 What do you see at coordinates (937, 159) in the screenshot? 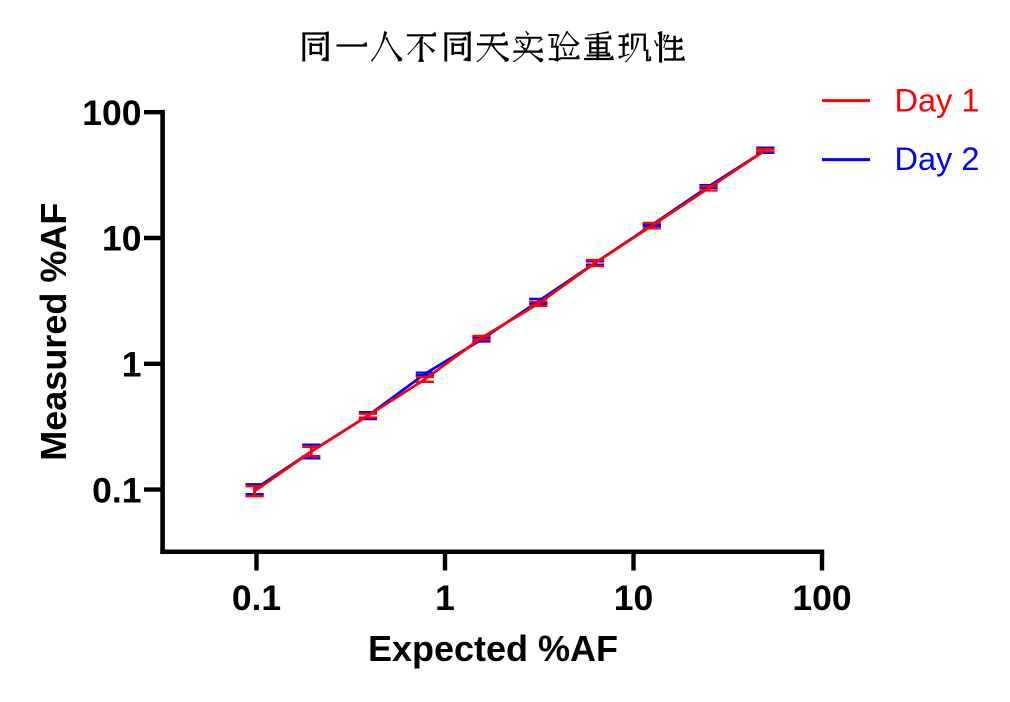
I see `svg-text: Day 2` at bounding box center [937, 159].